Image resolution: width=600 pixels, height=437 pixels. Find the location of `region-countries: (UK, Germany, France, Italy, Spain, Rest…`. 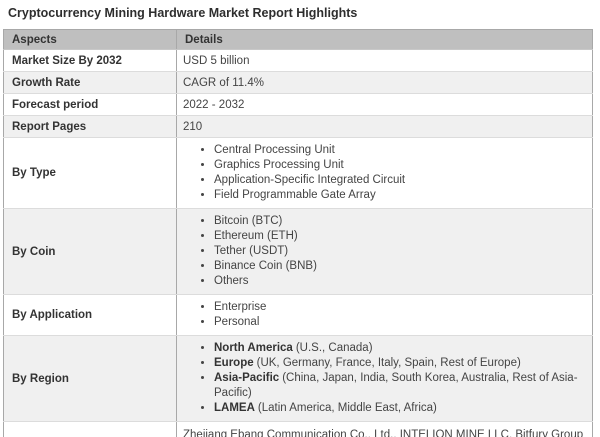

region-countries: (UK, Germany, France, Italy, Spain, Rest… is located at coordinates (388, 363).